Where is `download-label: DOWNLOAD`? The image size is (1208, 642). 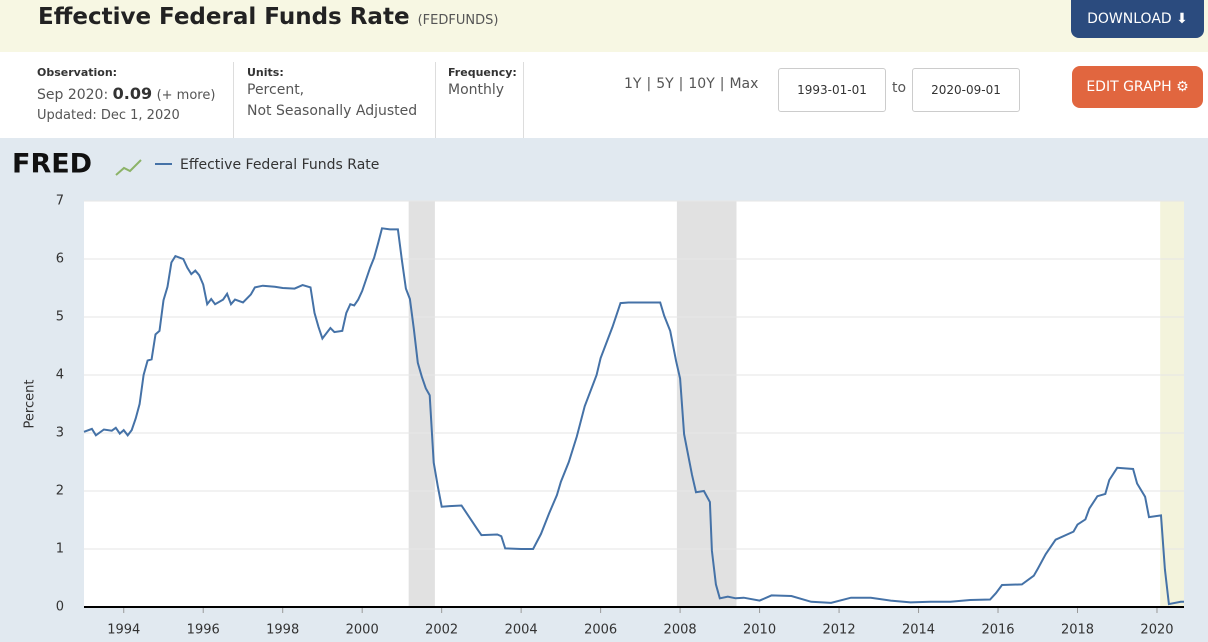
download-label: DOWNLOAD is located at coordinates (1129, 19).